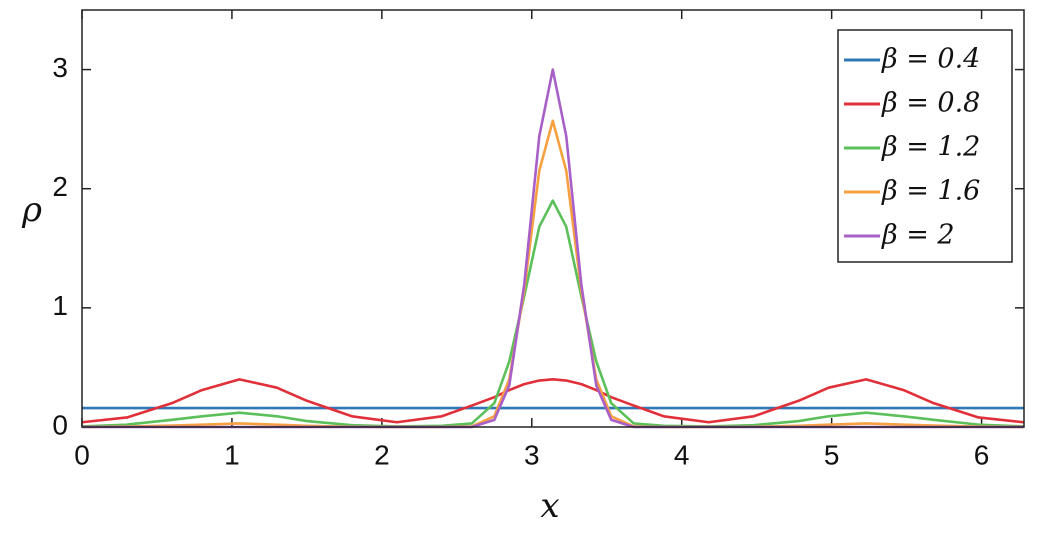 The width and height of the screenshot is (1041, 537). Describe the element at coordinates (60, 186) in the screenshot. I see `y-tick-label: 2` at that location.